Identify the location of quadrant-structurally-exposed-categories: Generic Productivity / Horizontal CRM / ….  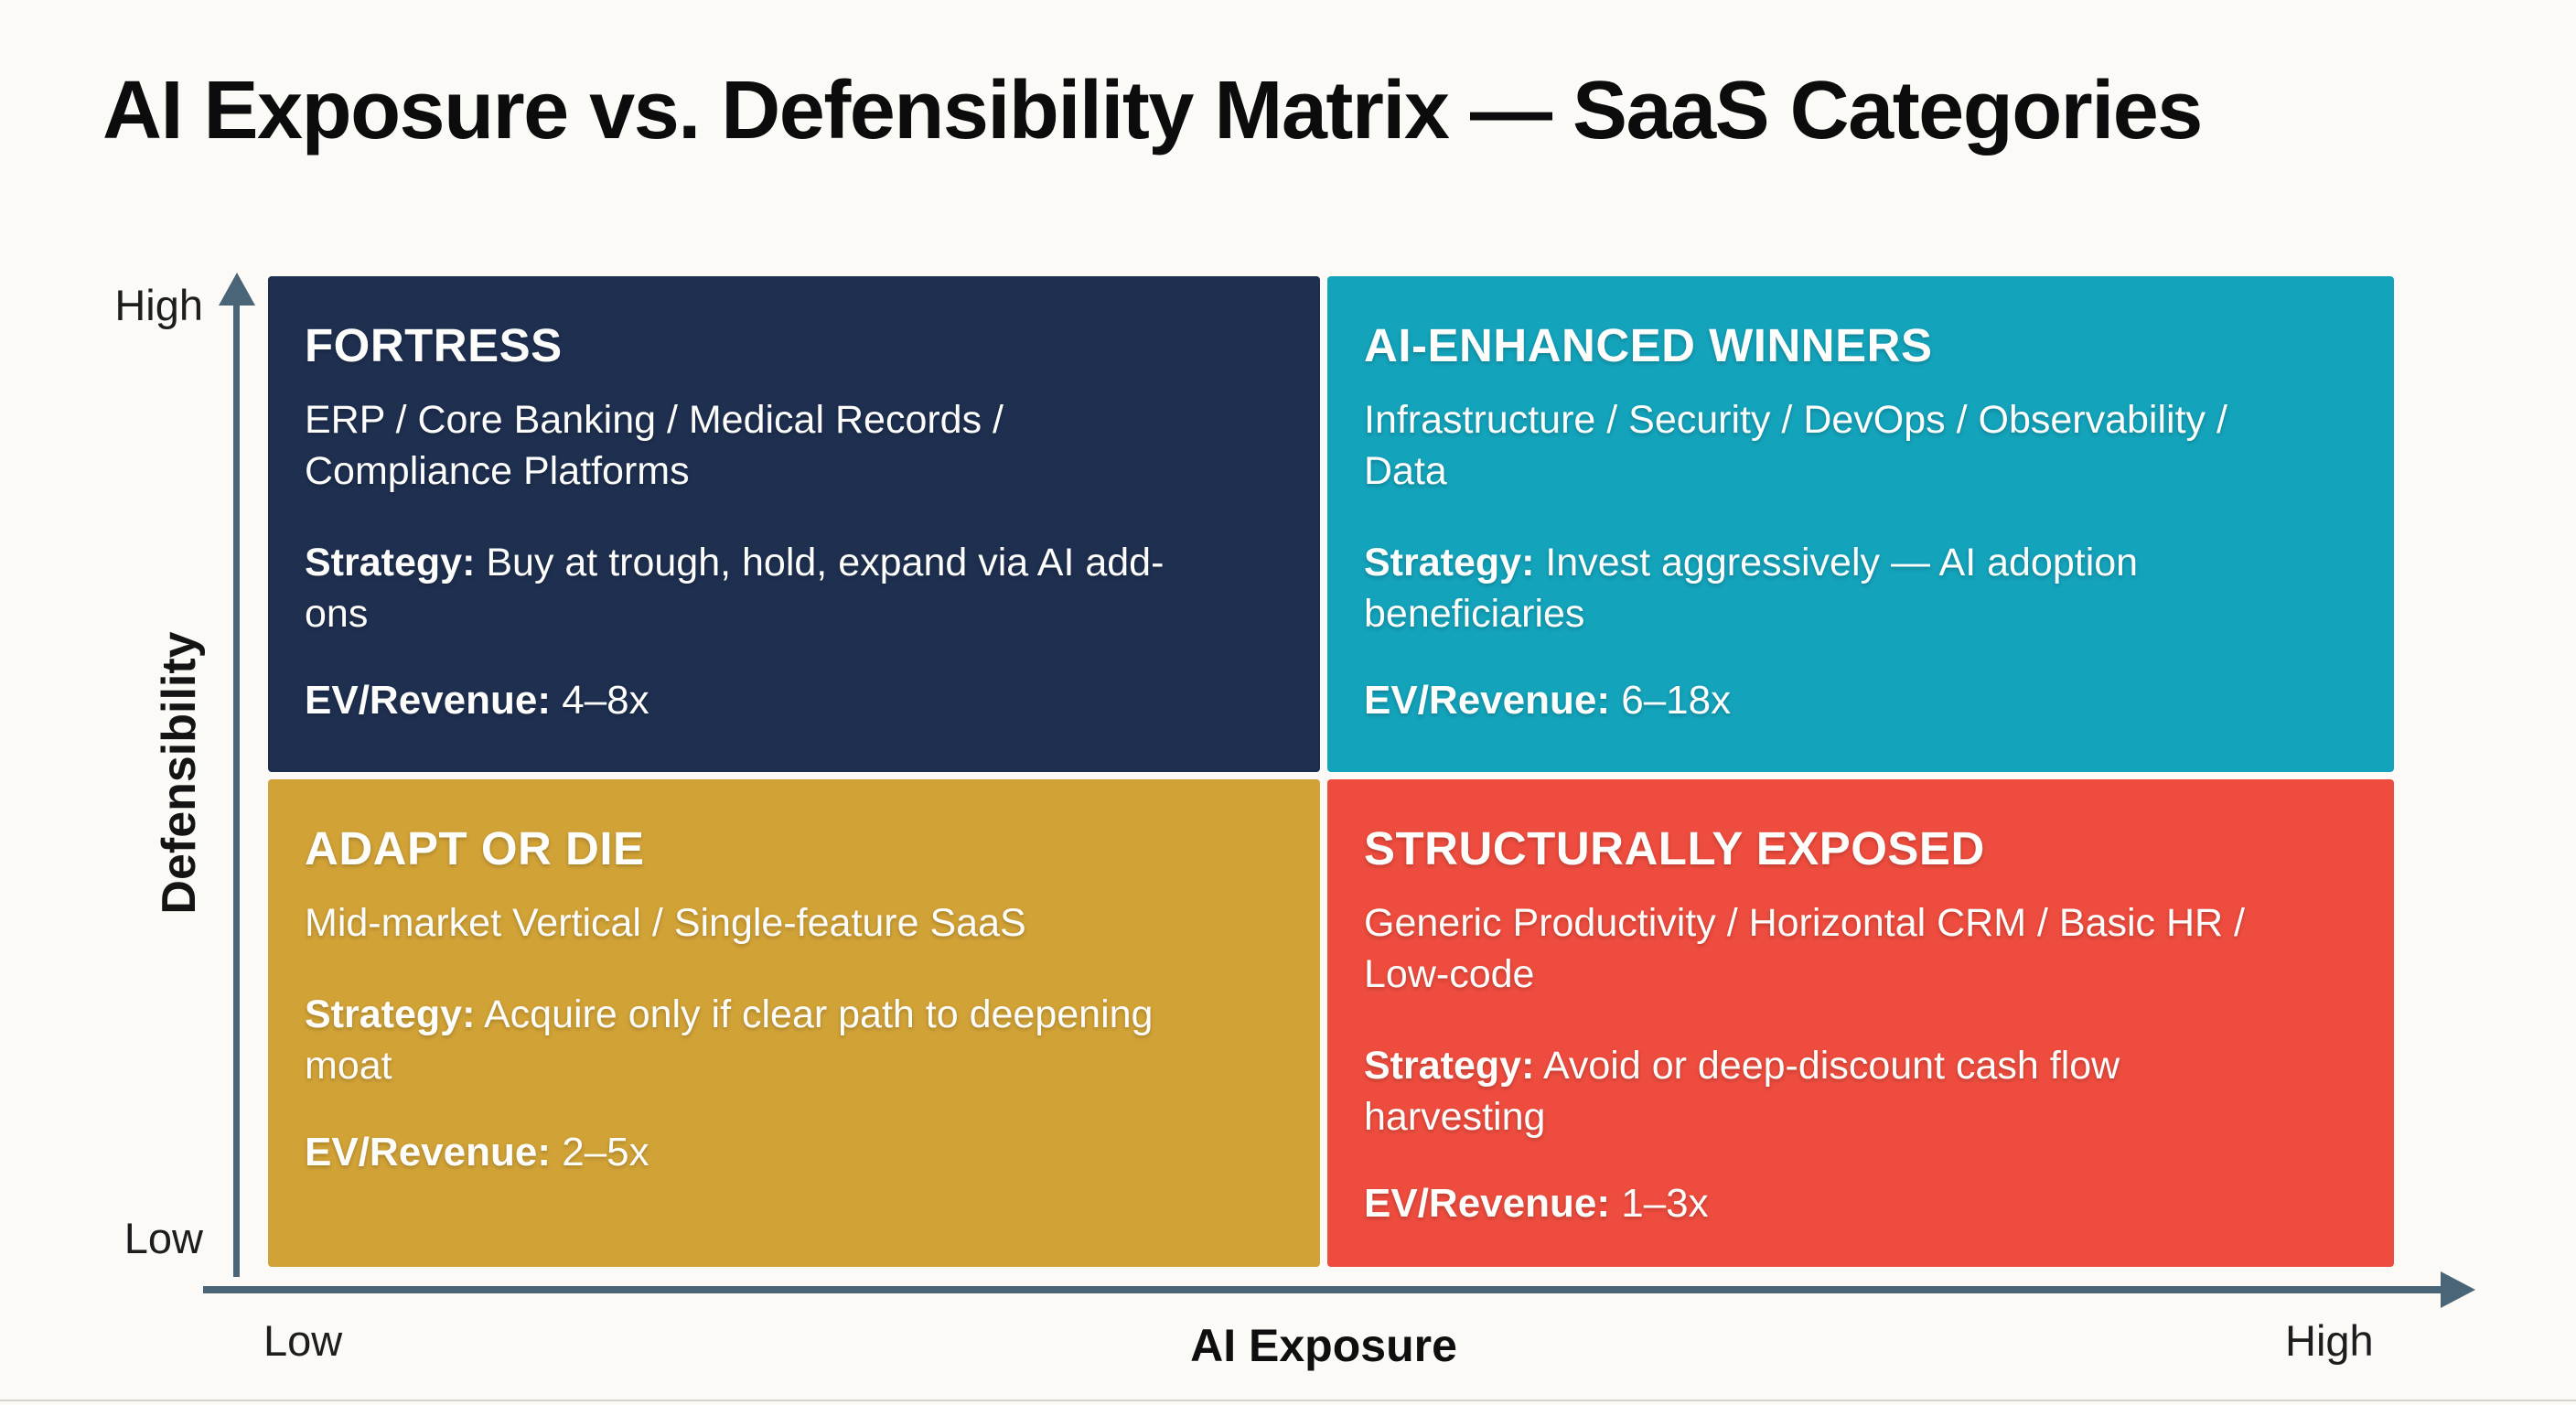
(1805, 949).